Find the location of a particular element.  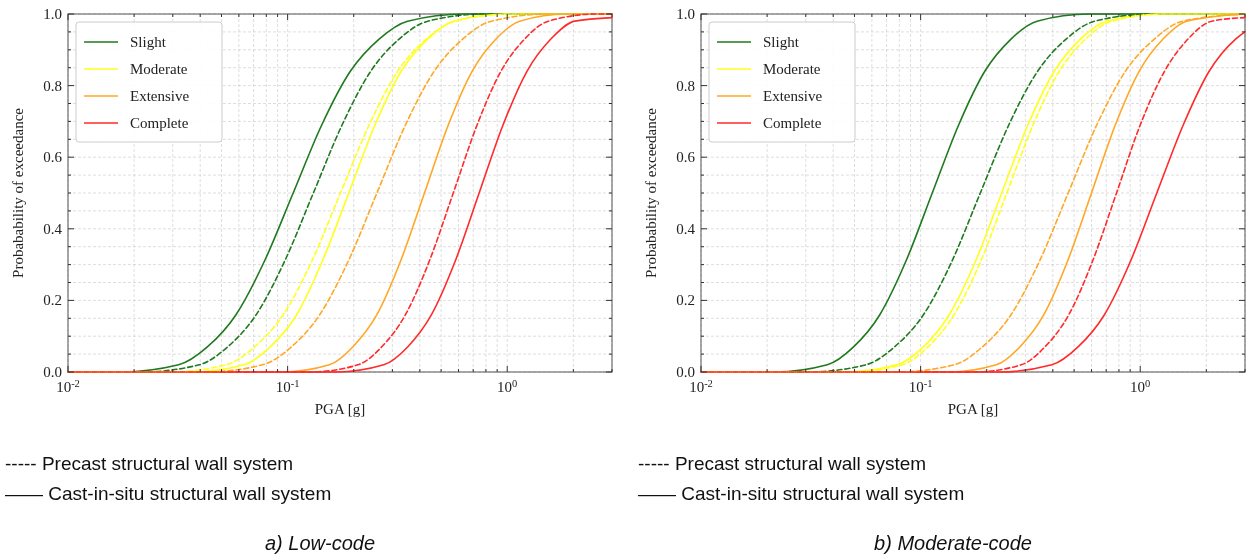

text: a) Low-code is located at coordinates (320, 543).